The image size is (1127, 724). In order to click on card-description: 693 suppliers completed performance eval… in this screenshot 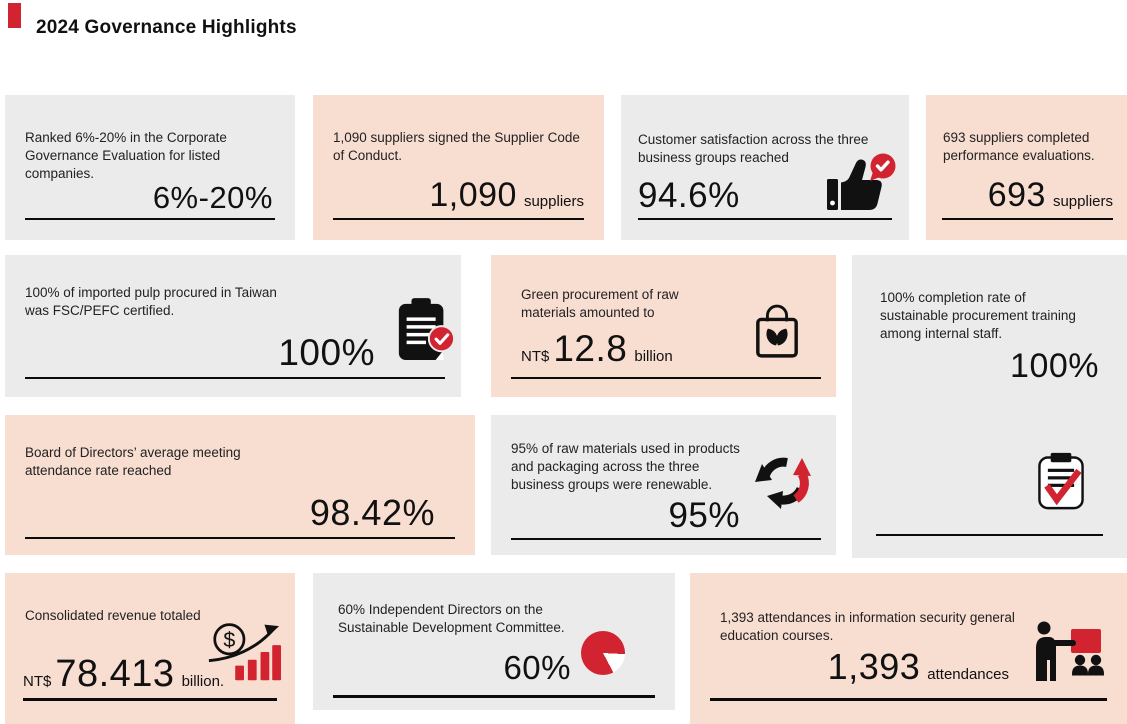, I will do `click(1019, 147)`.